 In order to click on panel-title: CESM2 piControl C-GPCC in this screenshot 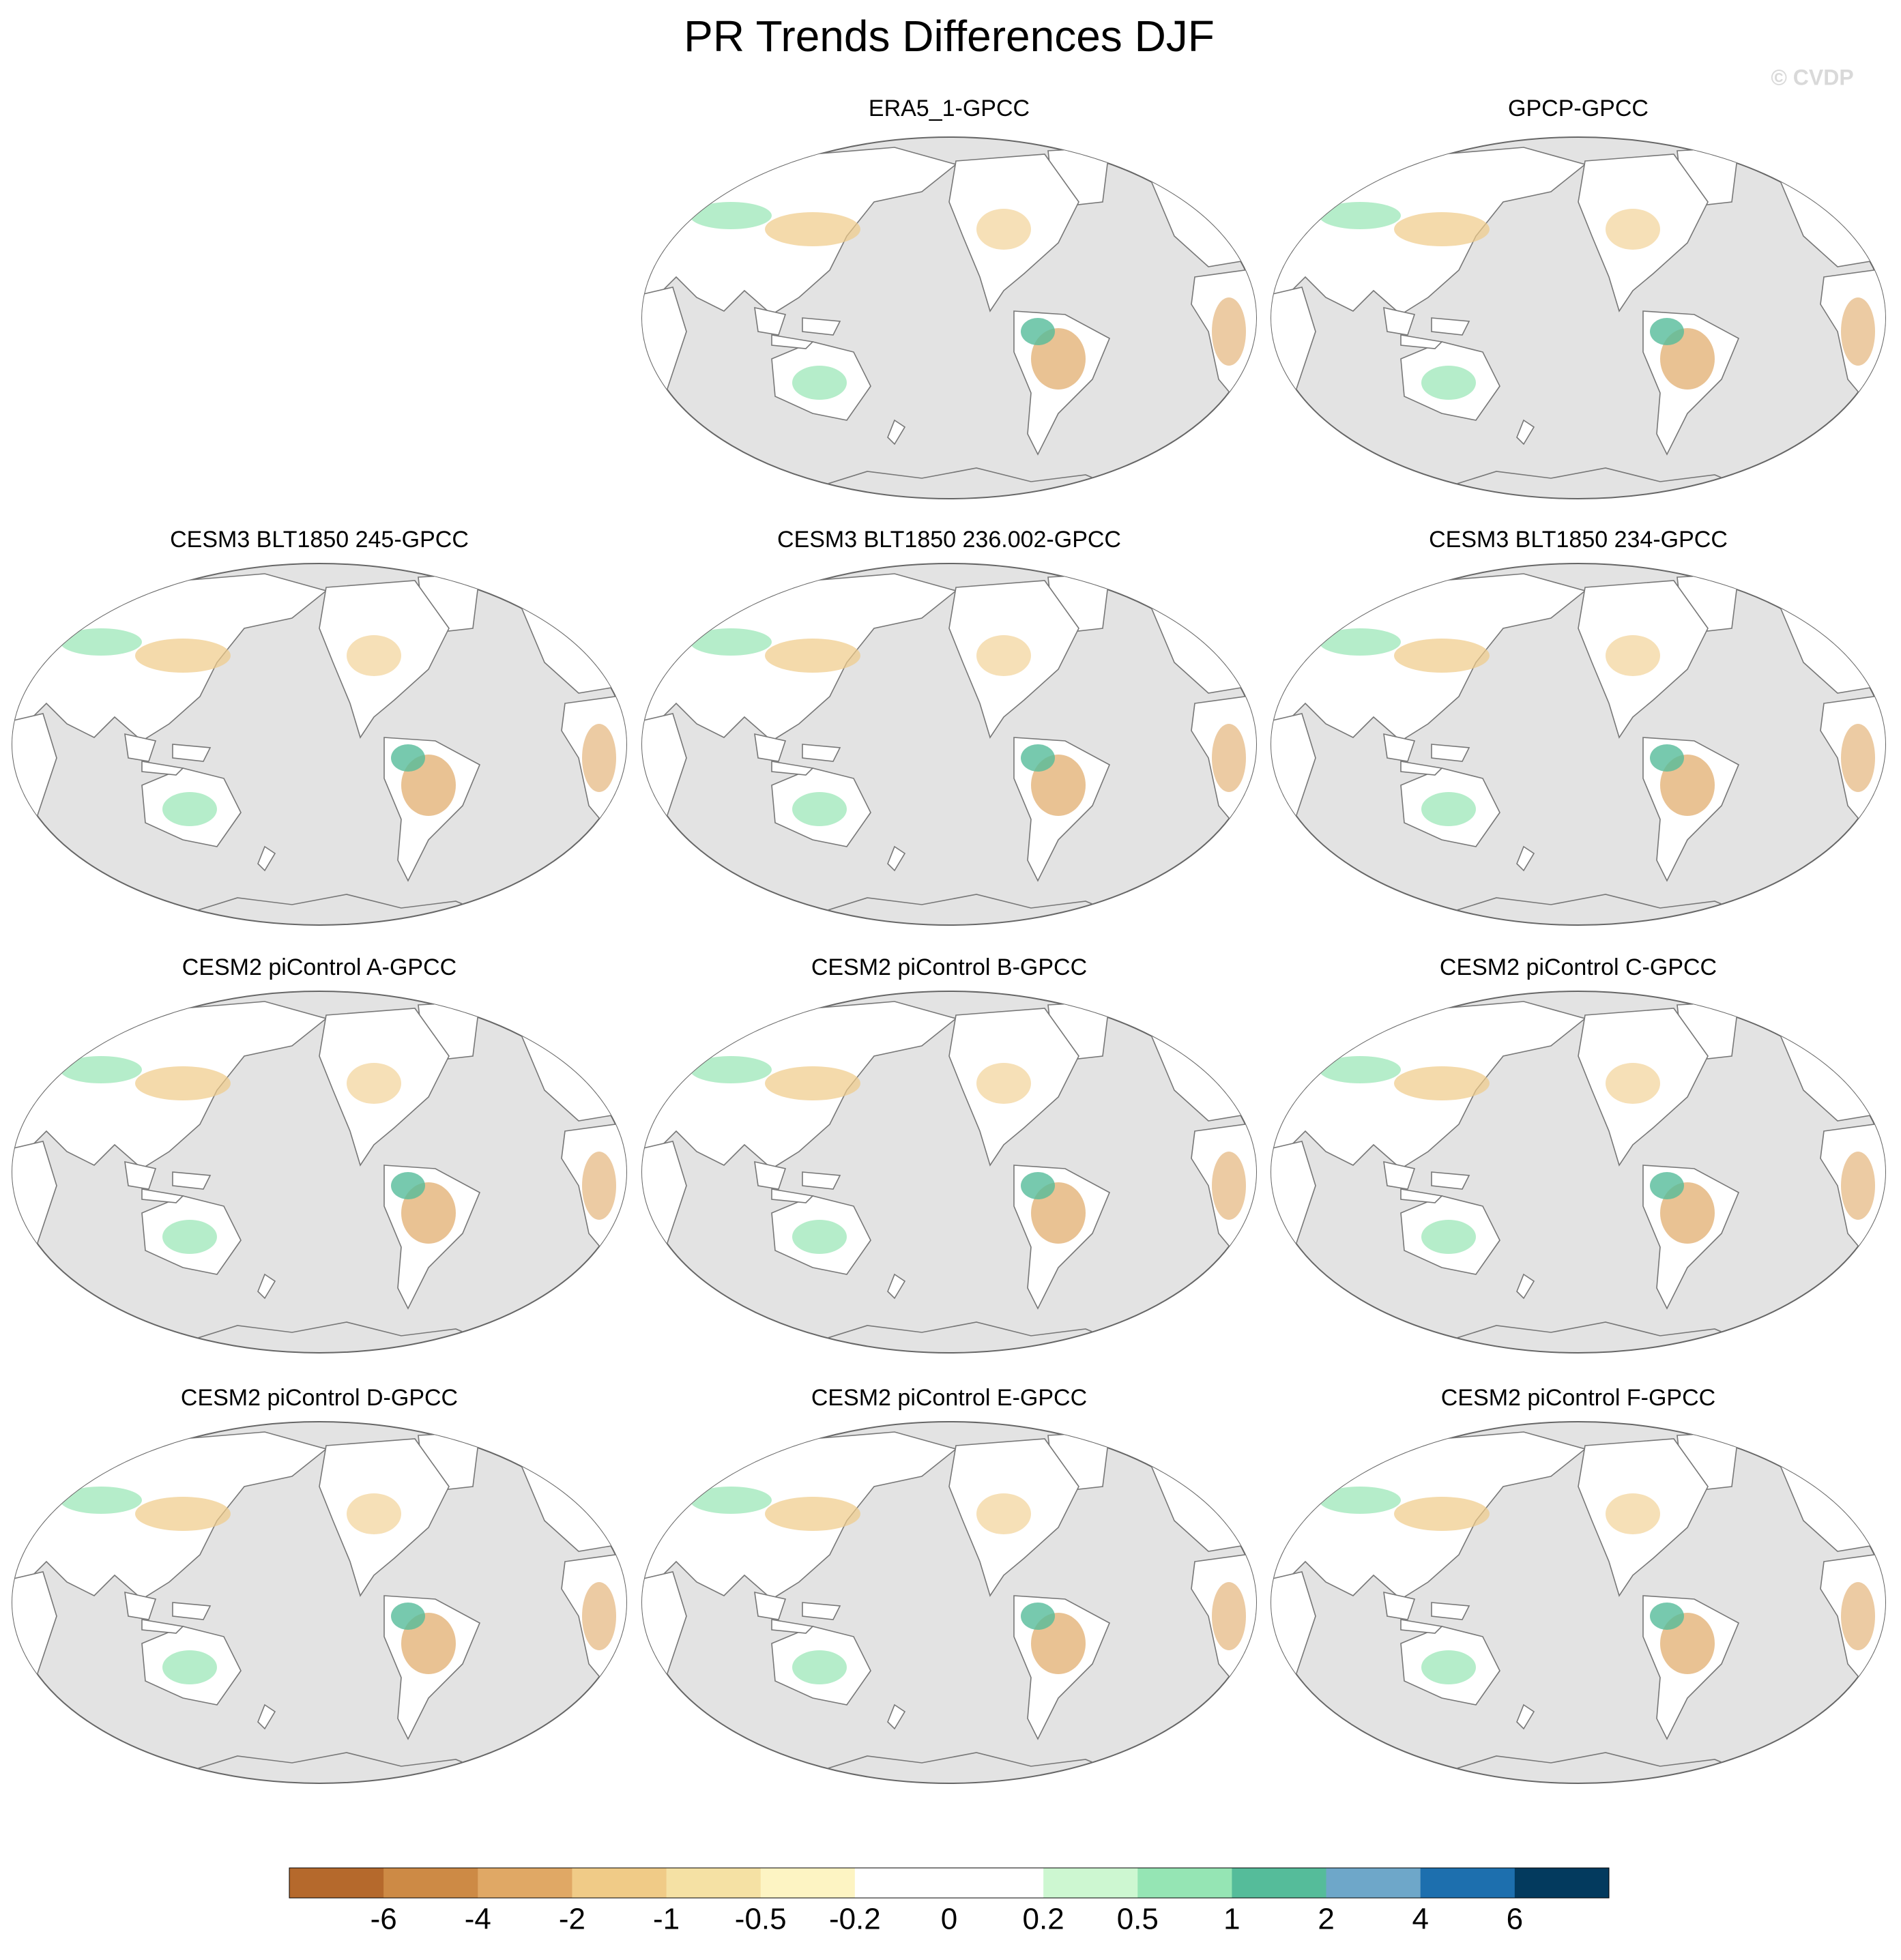, I will do `click(1578, 967)`.